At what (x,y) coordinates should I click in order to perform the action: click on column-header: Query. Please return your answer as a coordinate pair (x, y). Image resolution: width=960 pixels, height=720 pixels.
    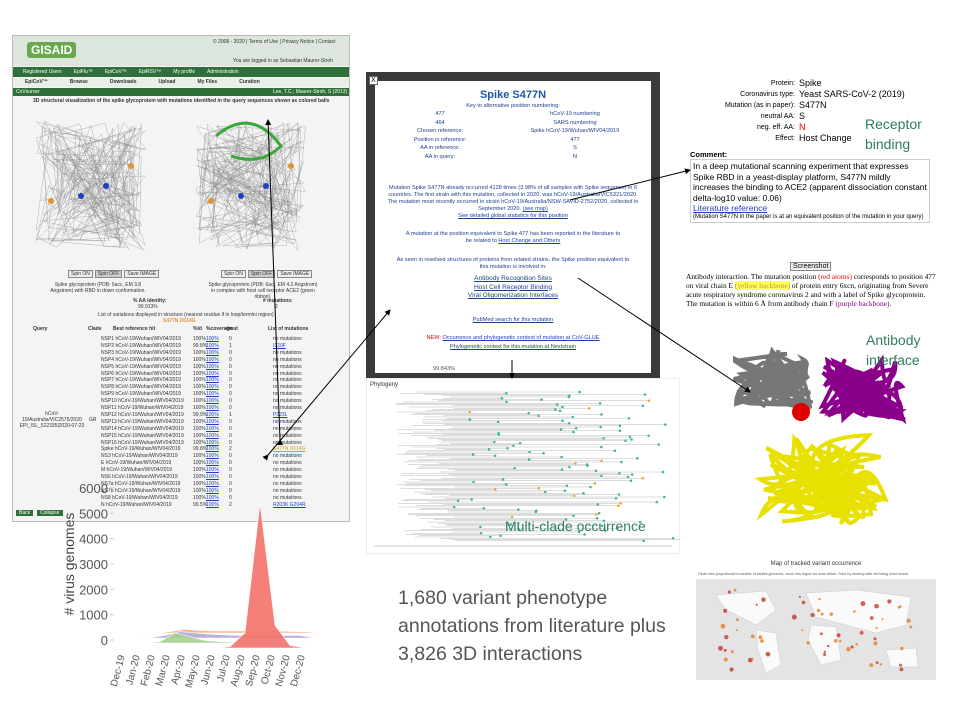
    Looking at the image, I should click on (40, 329).